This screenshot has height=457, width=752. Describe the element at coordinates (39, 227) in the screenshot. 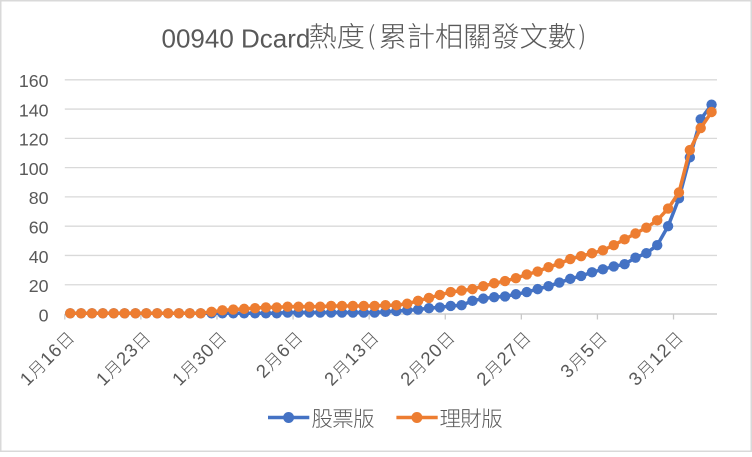

I see `svg-text: 60` at that location.